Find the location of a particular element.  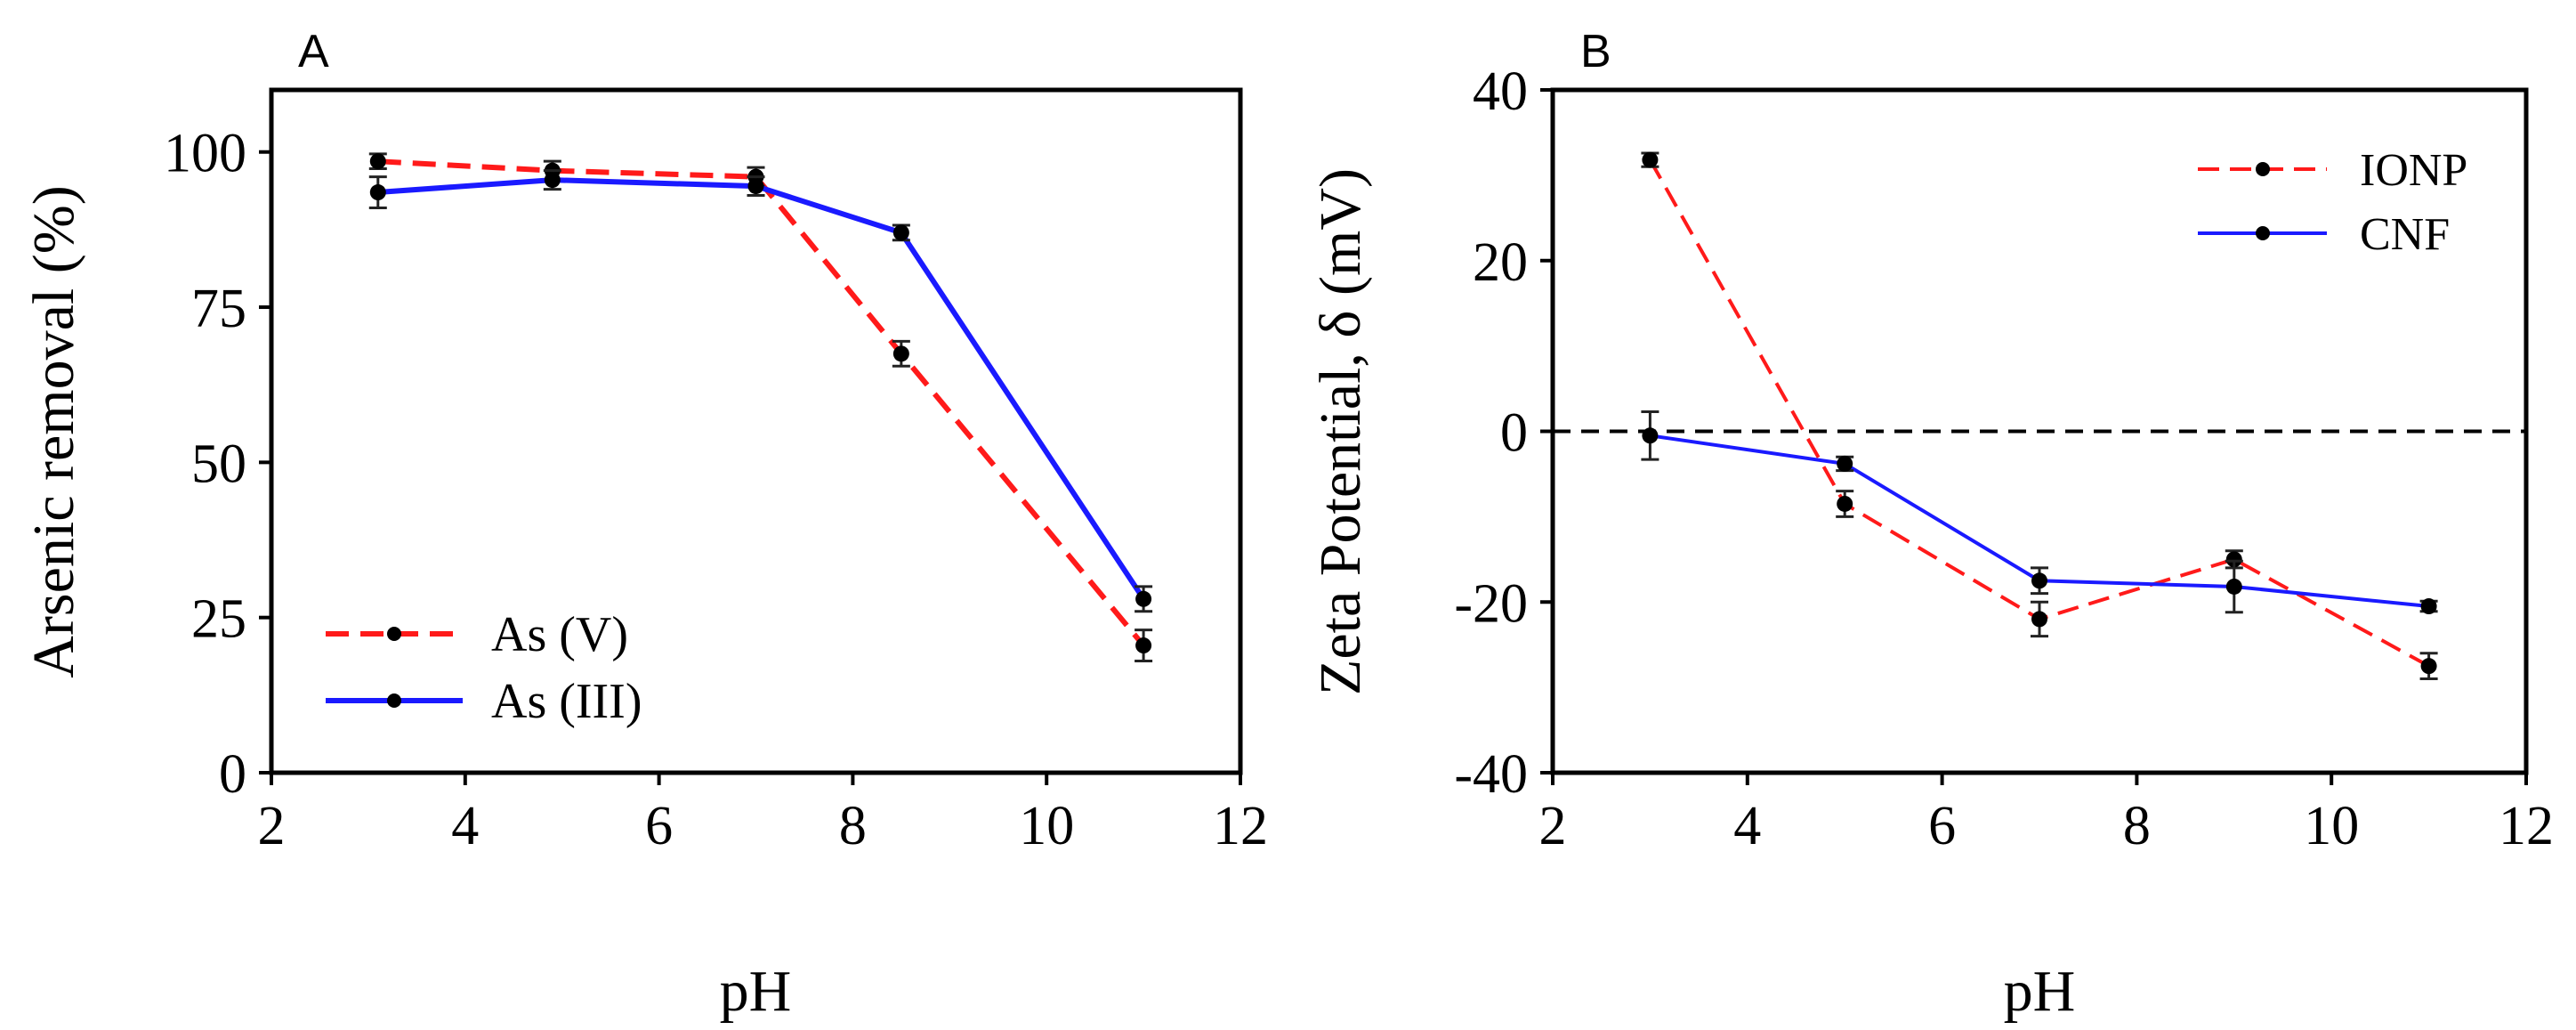

legend-label-as-v: As (V) is located at coordinates (559, 634).